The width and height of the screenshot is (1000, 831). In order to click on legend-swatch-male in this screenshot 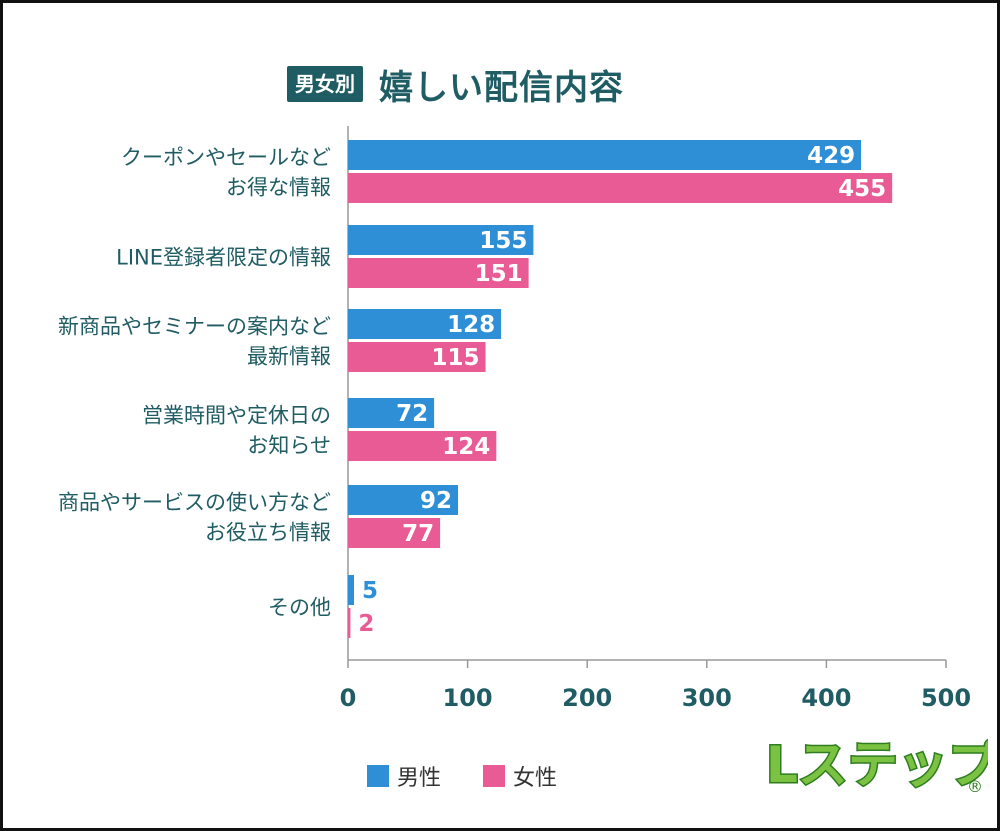, I will do `click(378, 776)`.